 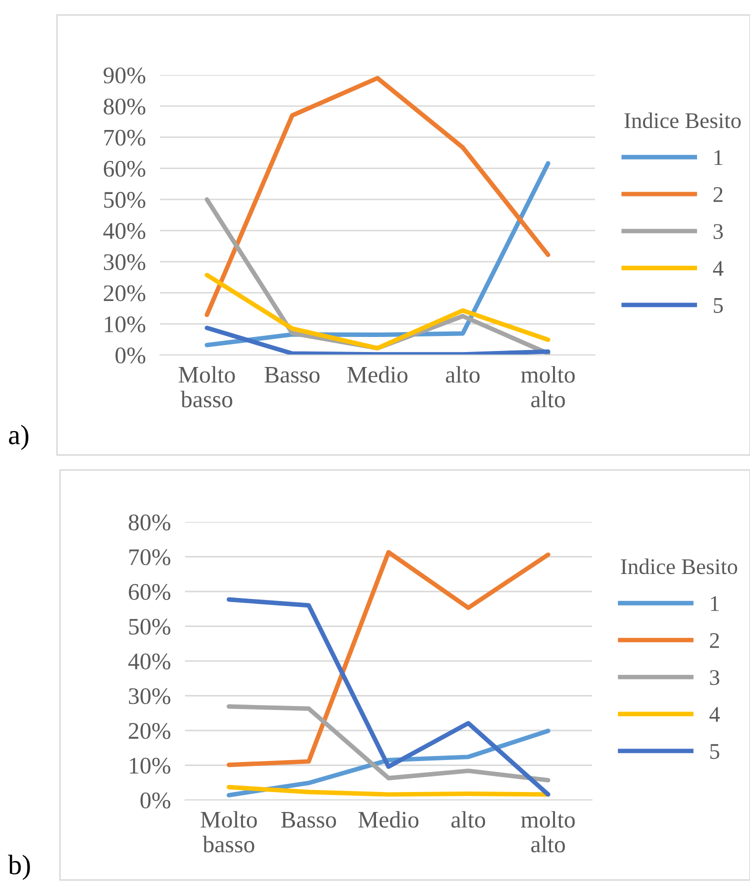 I want to click on text: b), so click(x=19, y=867).